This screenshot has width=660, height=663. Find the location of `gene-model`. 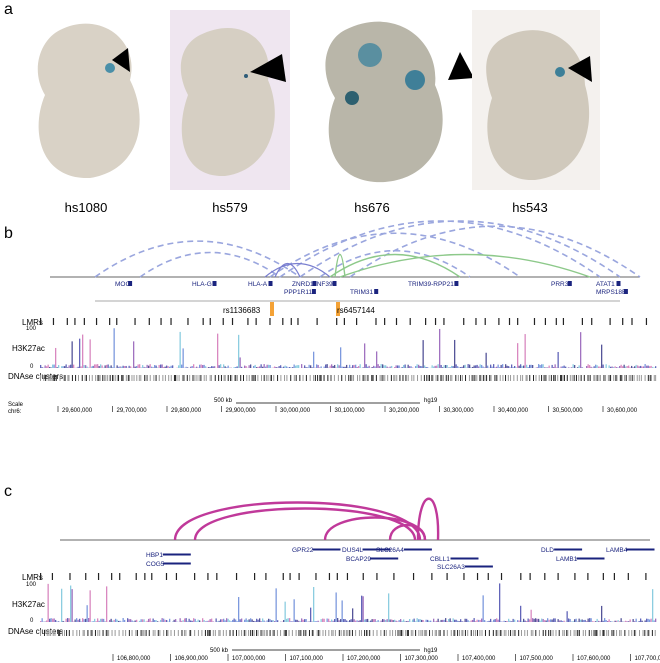

gene-model is located at coordinates (334, 283).